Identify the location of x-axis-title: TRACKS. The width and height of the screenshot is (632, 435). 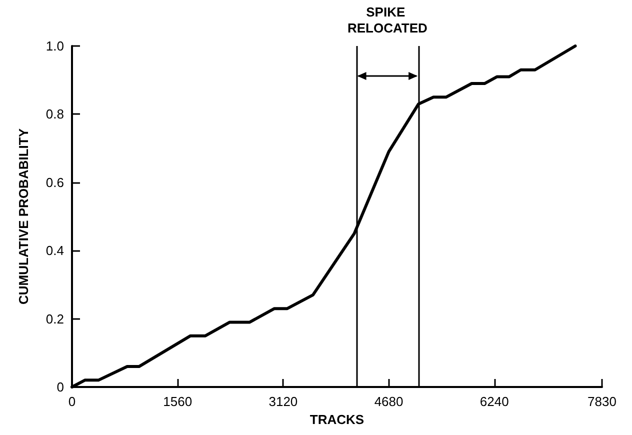
(337, 419).